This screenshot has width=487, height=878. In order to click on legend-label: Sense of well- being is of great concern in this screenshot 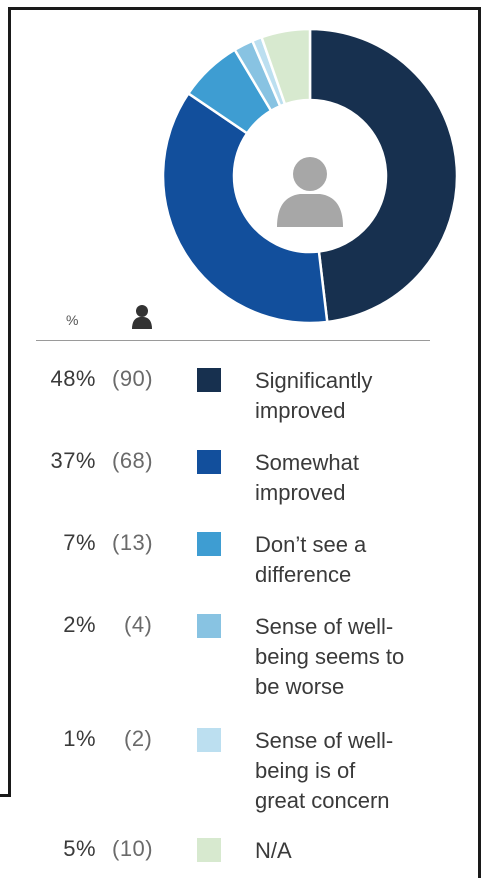, I will do `click(324, 770)`.